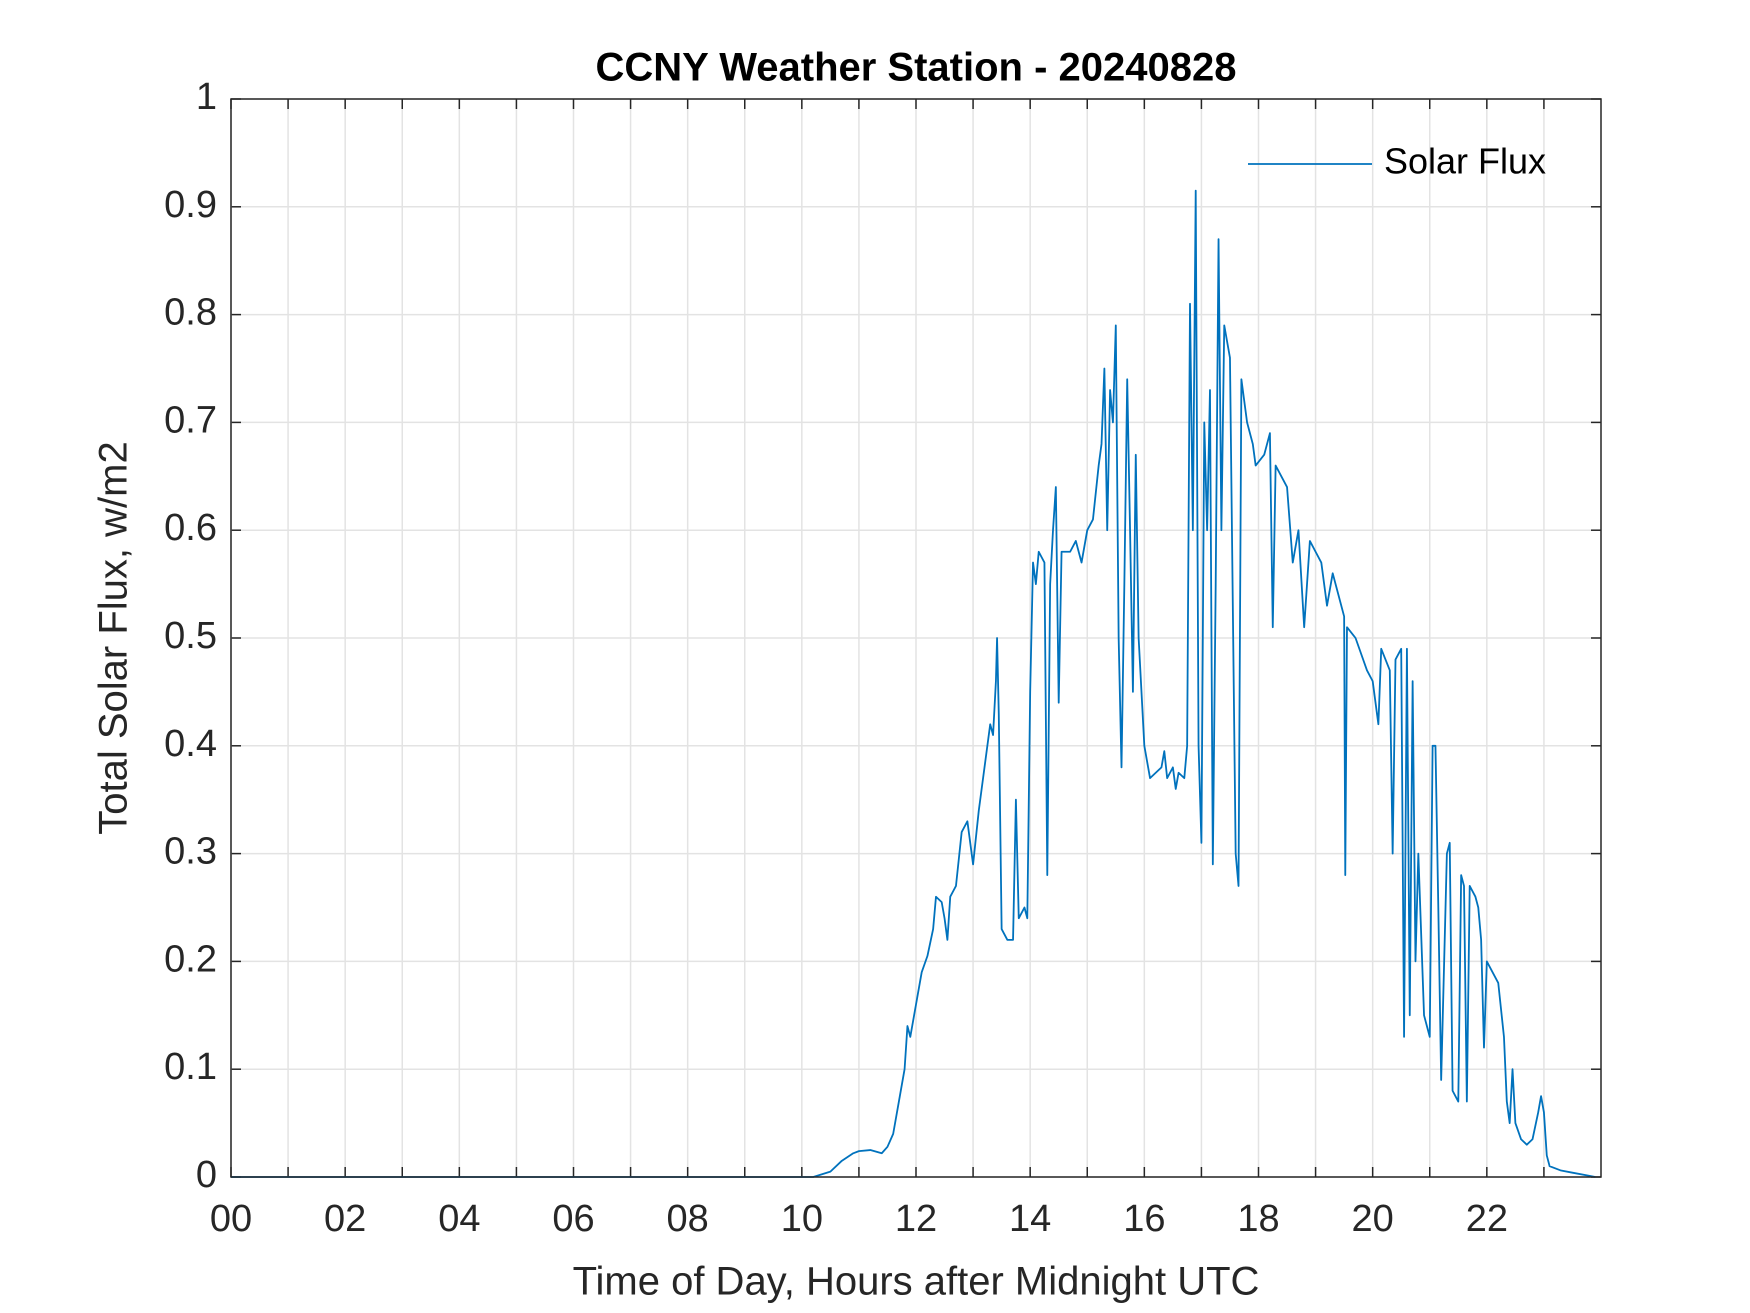 The height and width of the screenshot is (1313, 1750). Describe the element at coordinates (1258, 1219) in the screenshot. I see `x-tick-label: 18` at that location.